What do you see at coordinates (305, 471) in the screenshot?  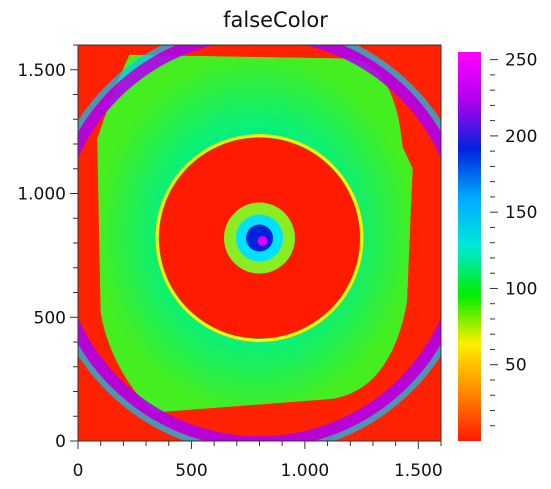 I see `x-tick-label: 1.000` at bounding box center [305, 471].